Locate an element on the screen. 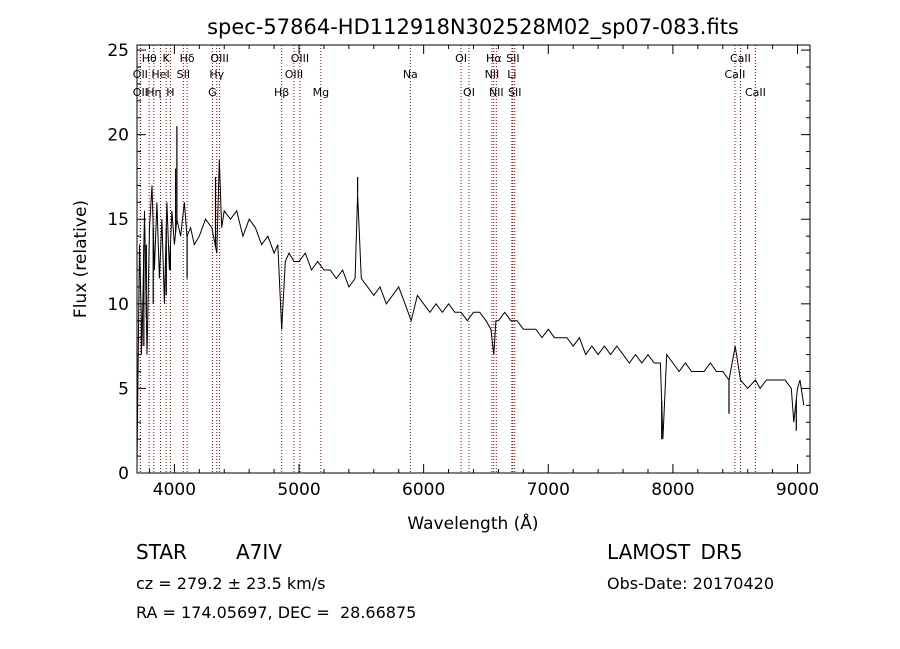 This screenshot has height=649, width=900. line-label-10: Hγ is located at coordinates (216, 74).